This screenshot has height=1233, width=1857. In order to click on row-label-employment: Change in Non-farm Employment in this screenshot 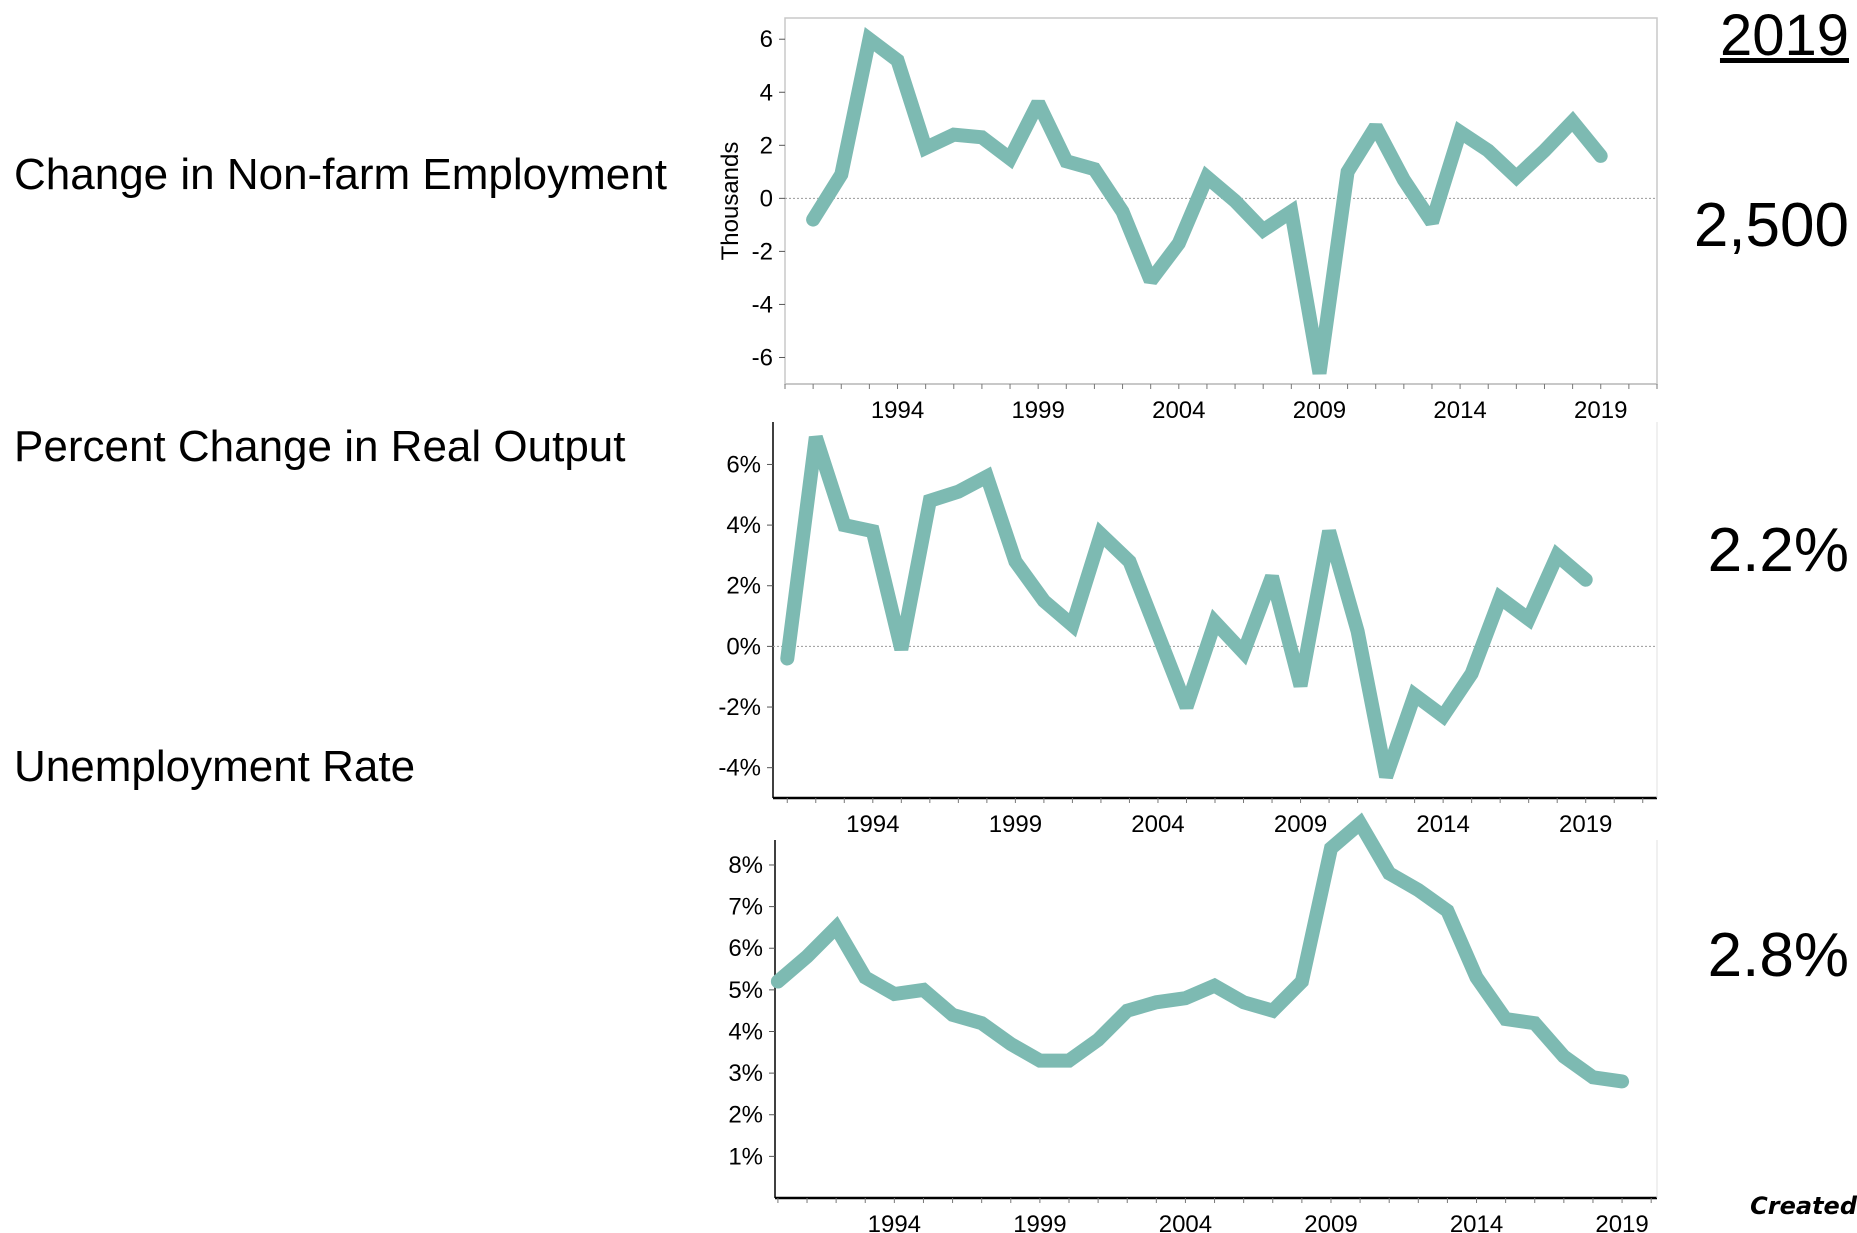, I will do `click(340, 174)`.